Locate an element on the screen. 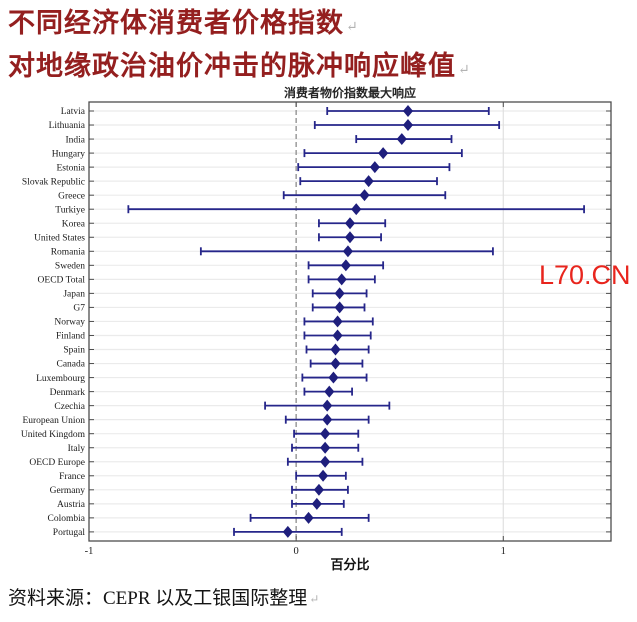  category-label: OECD Europe is located at coordinates (57, 463).